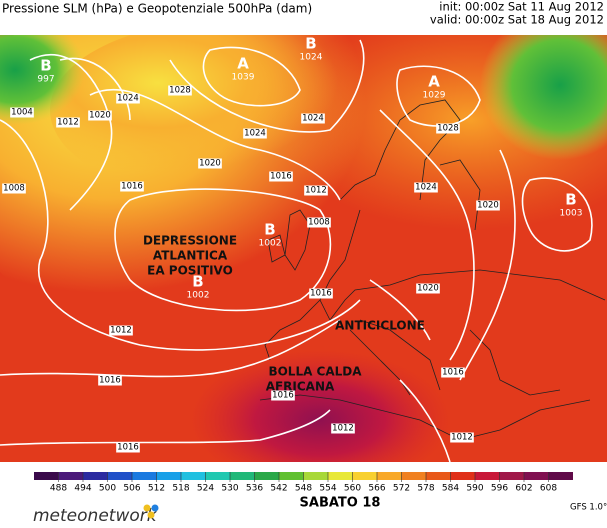 The height and width of the screenshot is (528, 607). What do you see at coordinates (229, 489) in the screenshot?
I see `colorbar-label: 530` at bounding box center [229, 489].